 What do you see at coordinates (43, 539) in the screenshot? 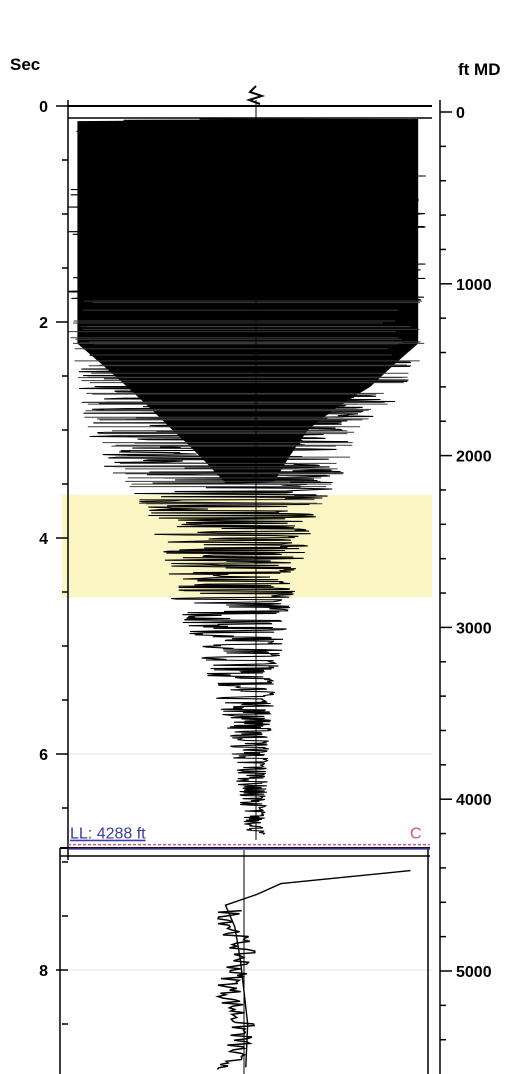
I see `time-tick-label: 4` at bounding box center [43, 539].